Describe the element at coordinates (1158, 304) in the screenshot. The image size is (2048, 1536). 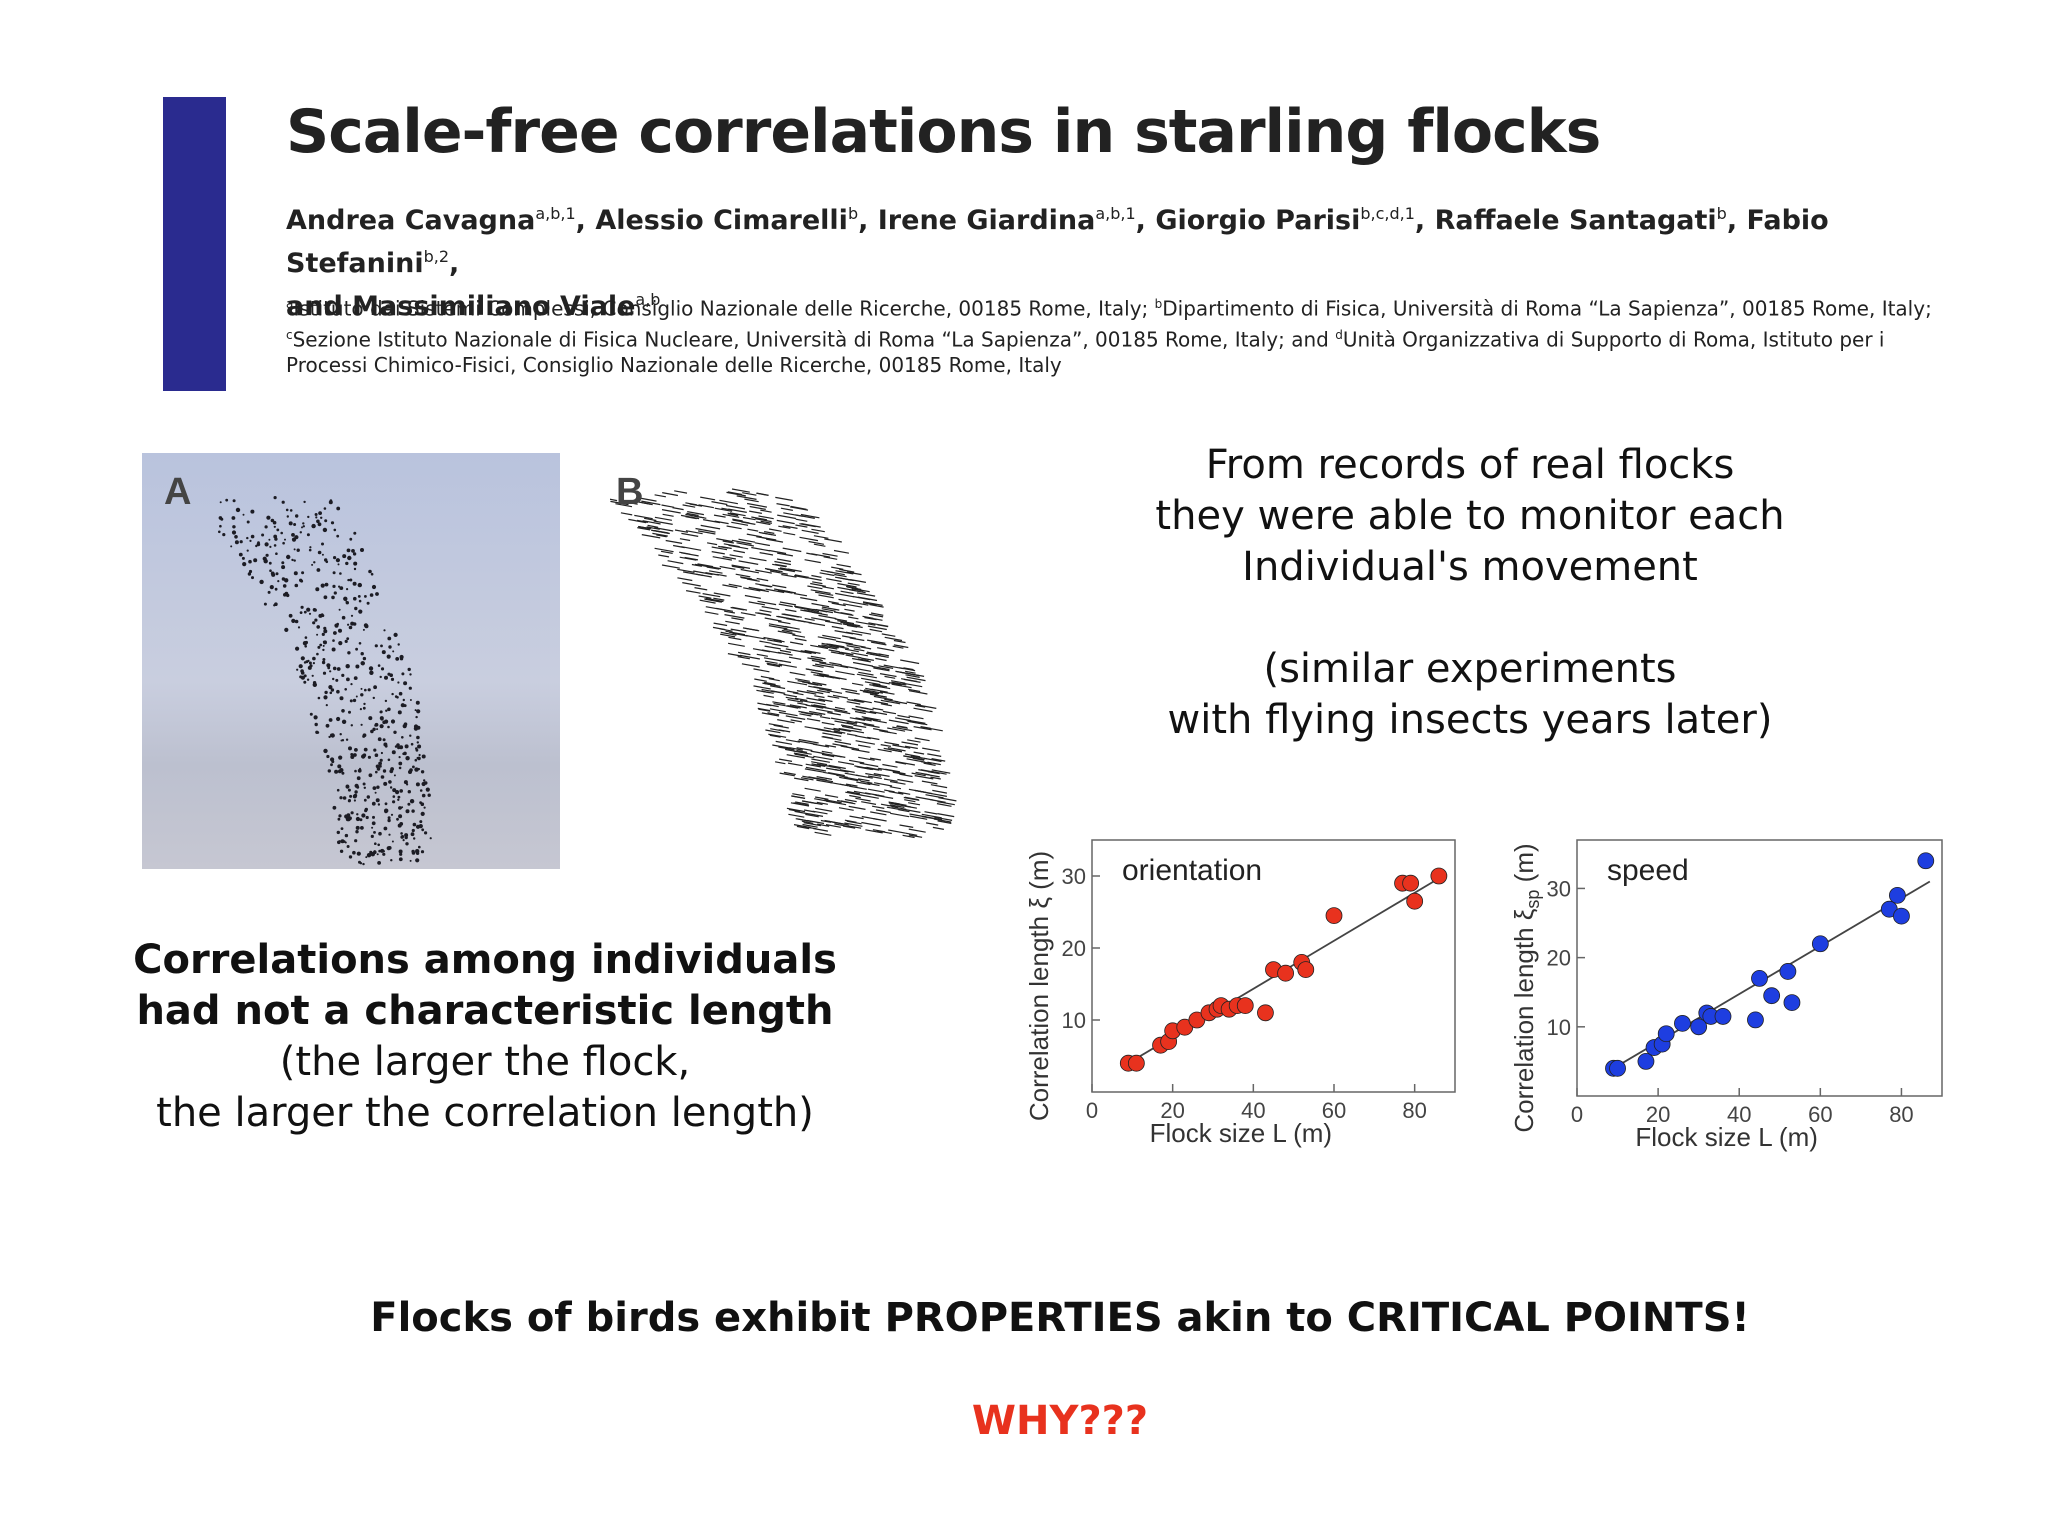
I see `affiliation-mark: b` at that location.